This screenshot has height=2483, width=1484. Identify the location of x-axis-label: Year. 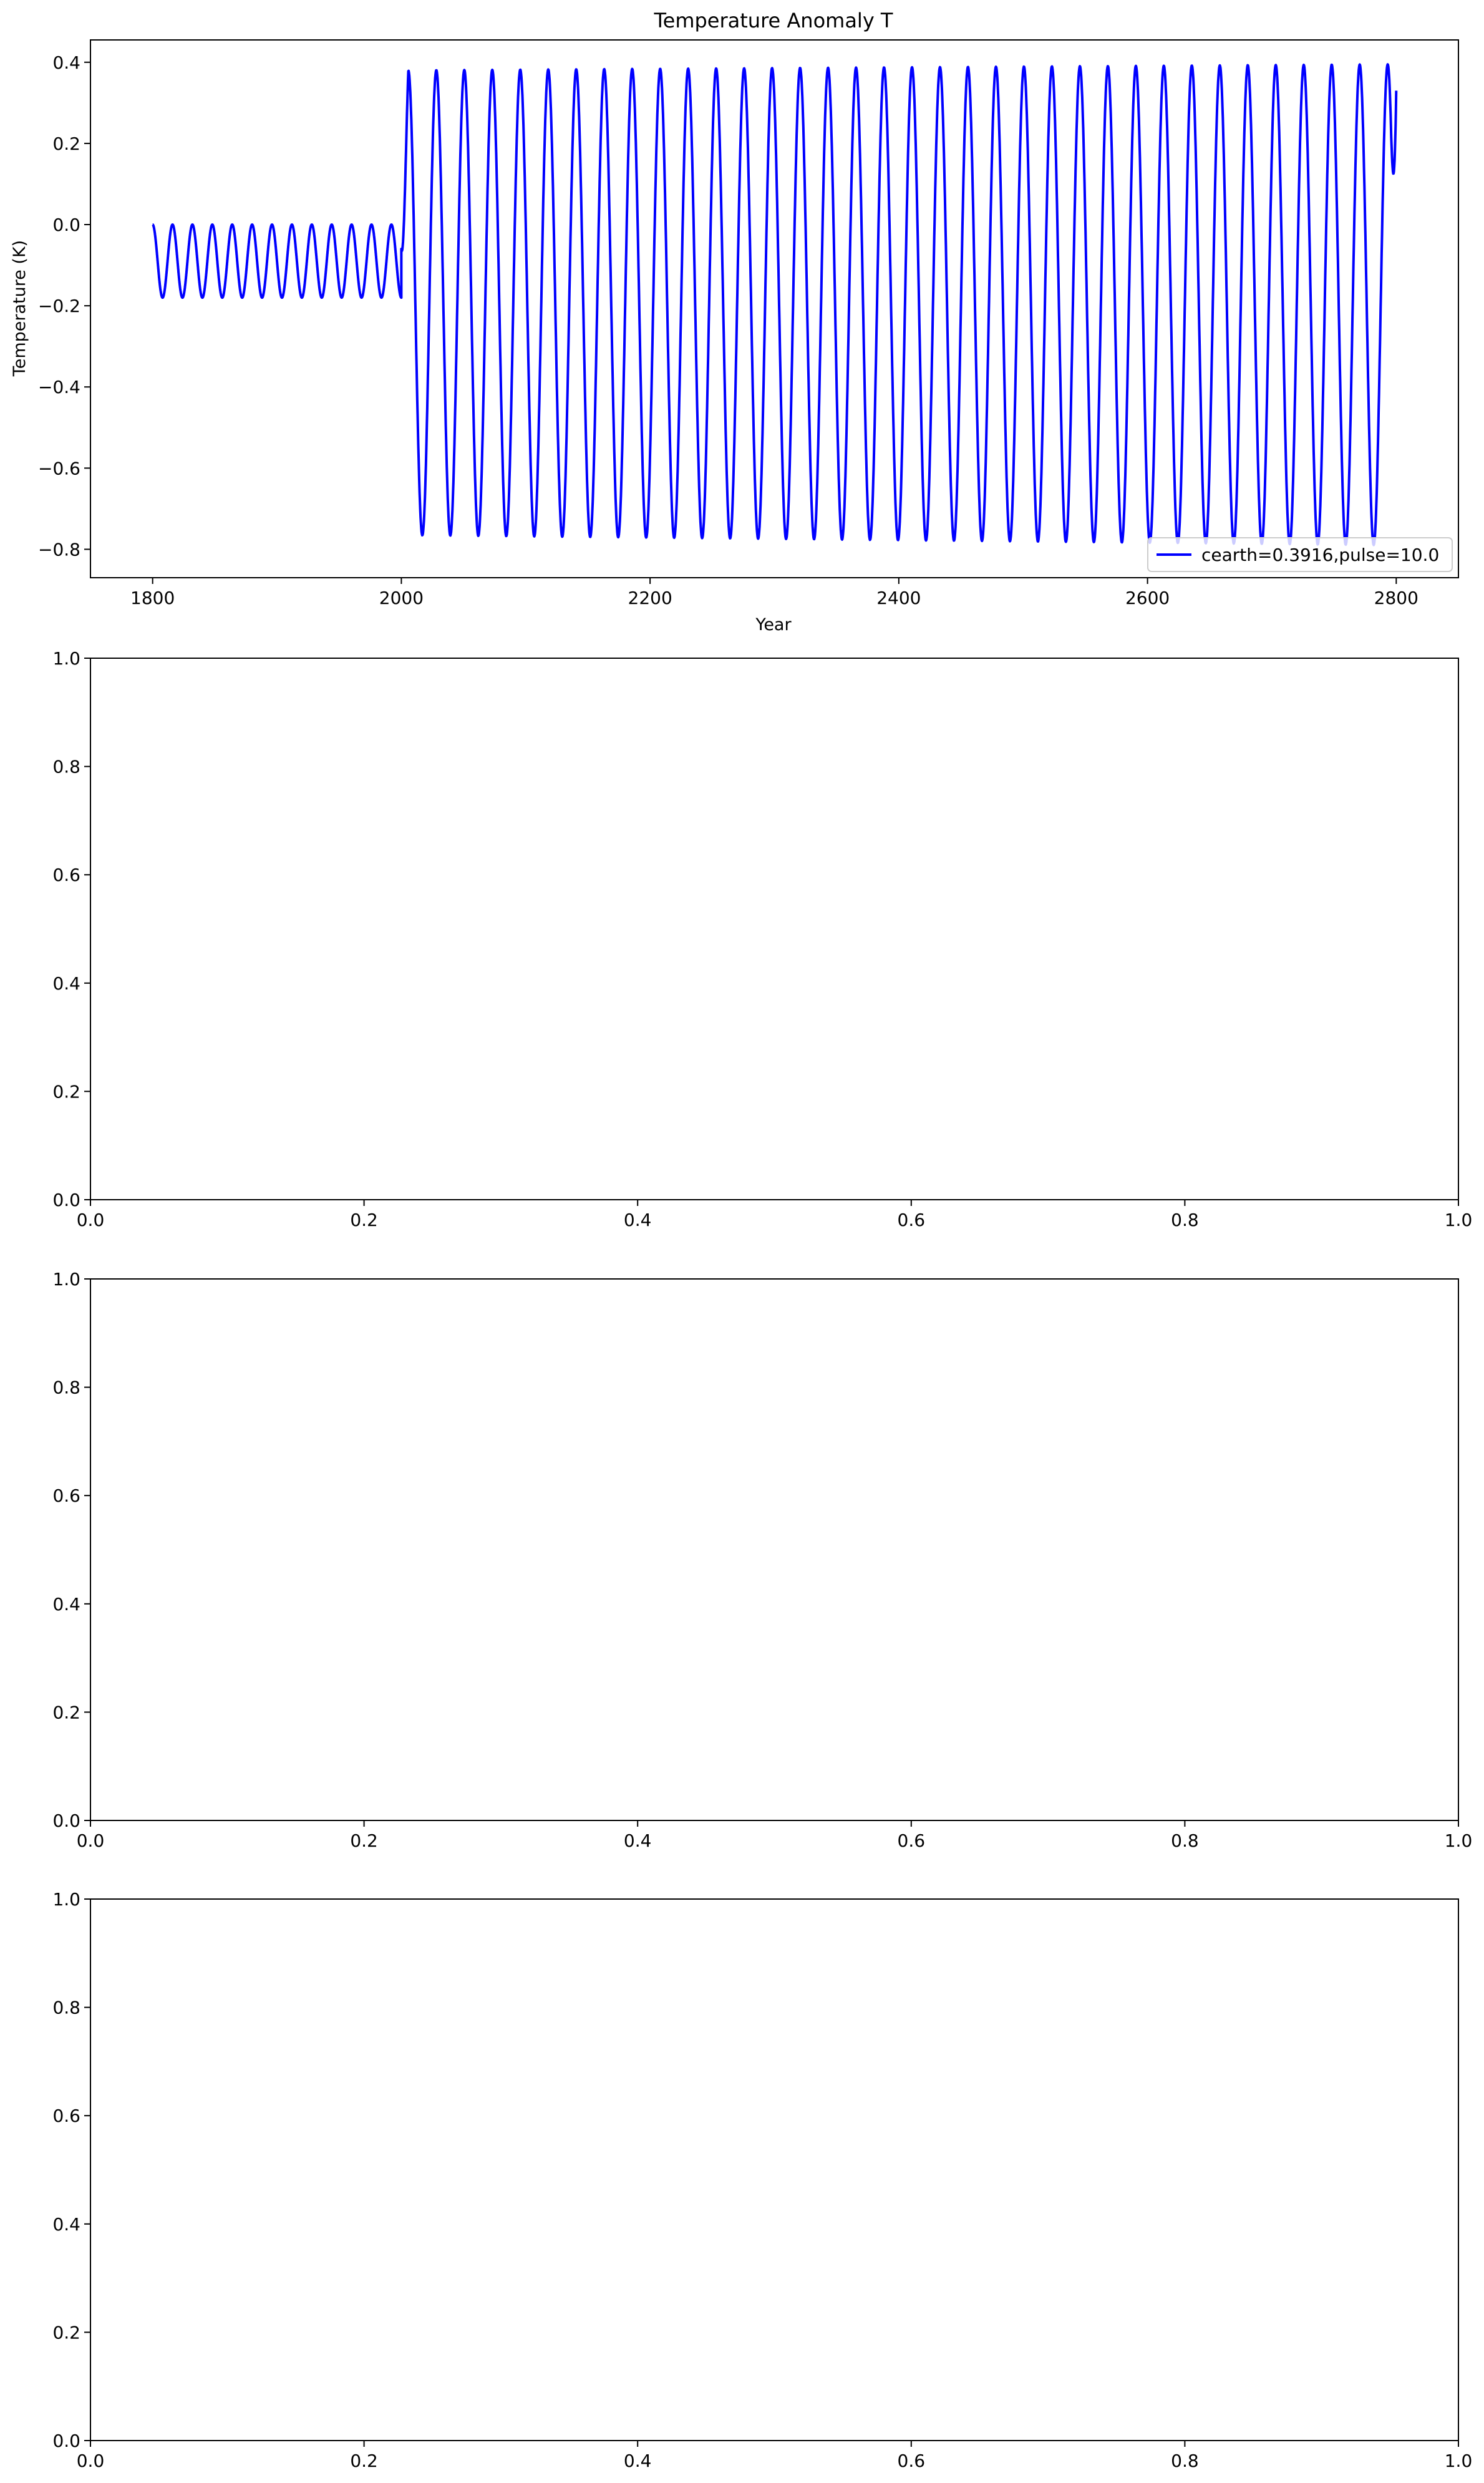
(773, 624).